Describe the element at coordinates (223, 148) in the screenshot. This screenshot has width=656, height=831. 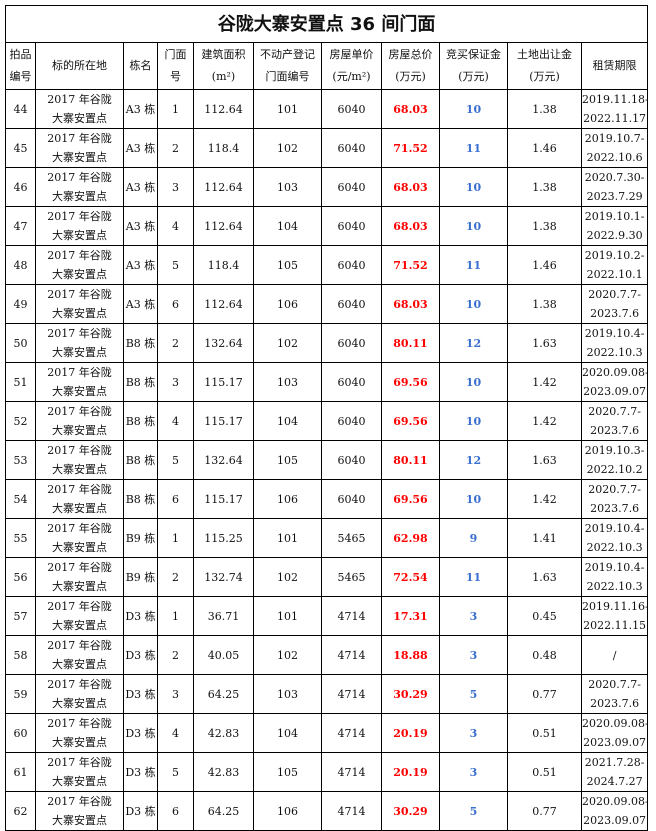
I see `floor-area-text: 118.4` at that location.